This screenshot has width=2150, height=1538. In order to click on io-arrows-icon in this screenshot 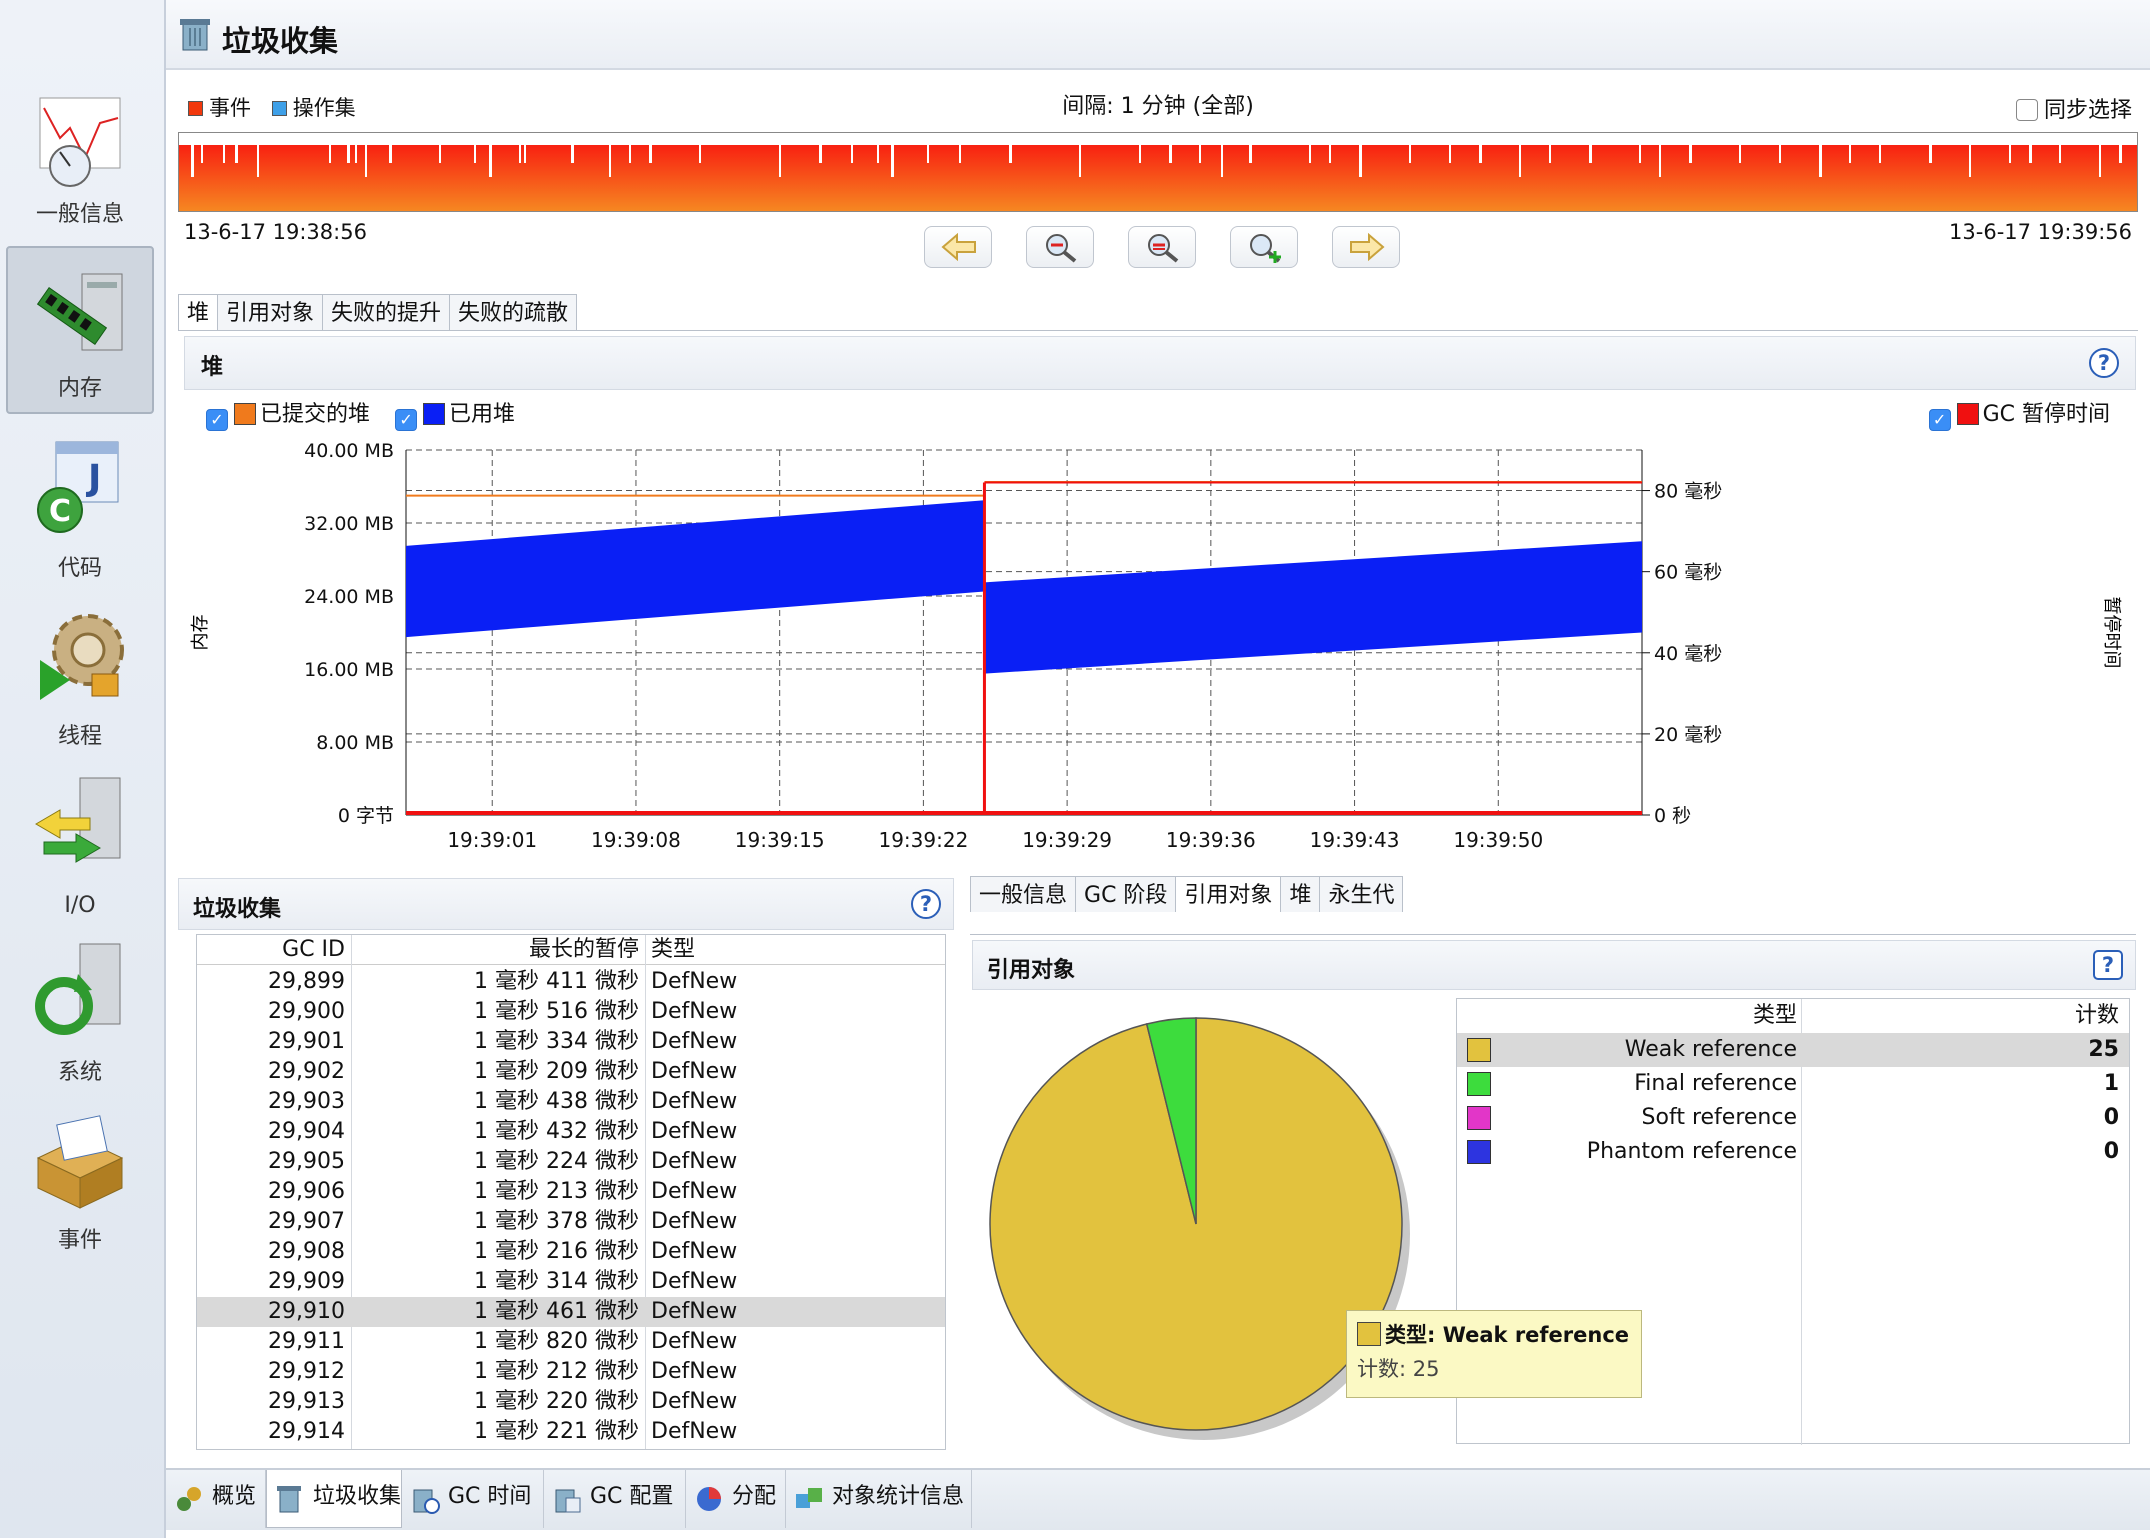, I will do `click(78, 820)`.